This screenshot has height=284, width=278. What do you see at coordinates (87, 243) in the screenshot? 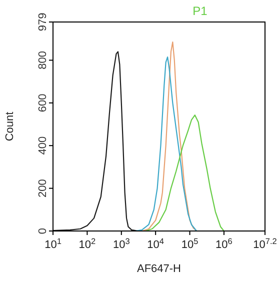
I see `x-tick-label: 10$^{2}$` at bounding box center [87, 243].